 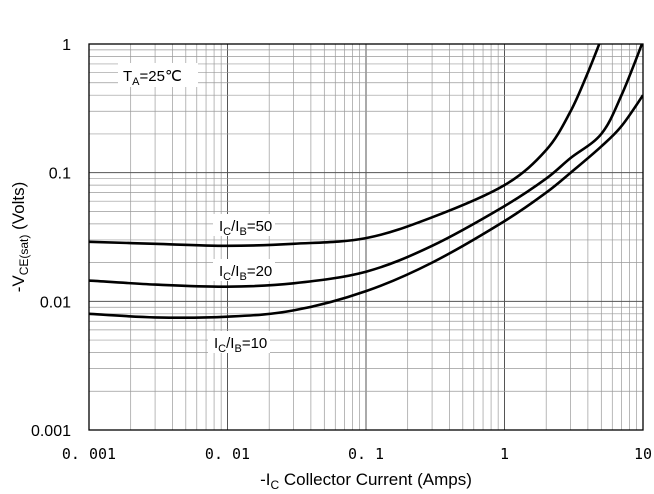 What do you see at coordinates (152, 78) in the screenshot?
I see `condition-label: TA=25℃` at bounding box center [152, 78].